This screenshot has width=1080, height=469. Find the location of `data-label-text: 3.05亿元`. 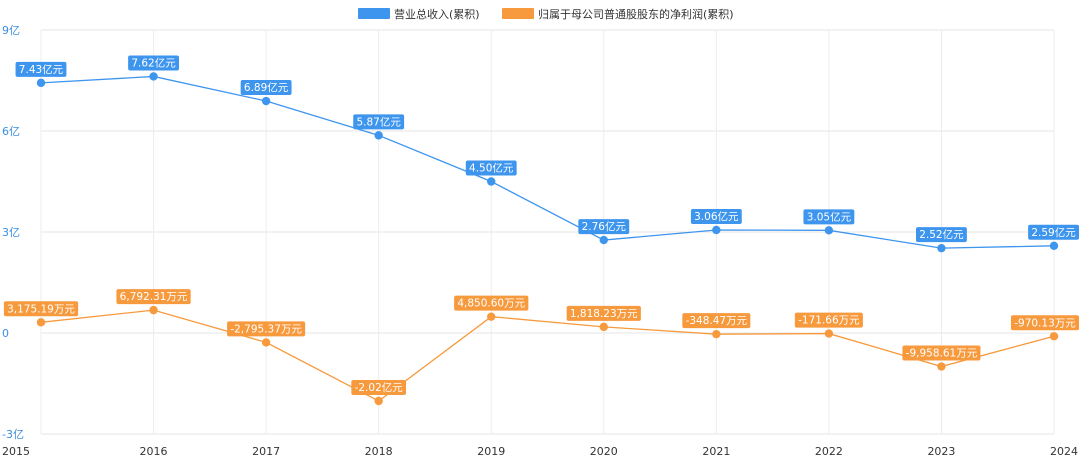

data-label-text: 3.05亿元 is located at coordinates (829, 216).